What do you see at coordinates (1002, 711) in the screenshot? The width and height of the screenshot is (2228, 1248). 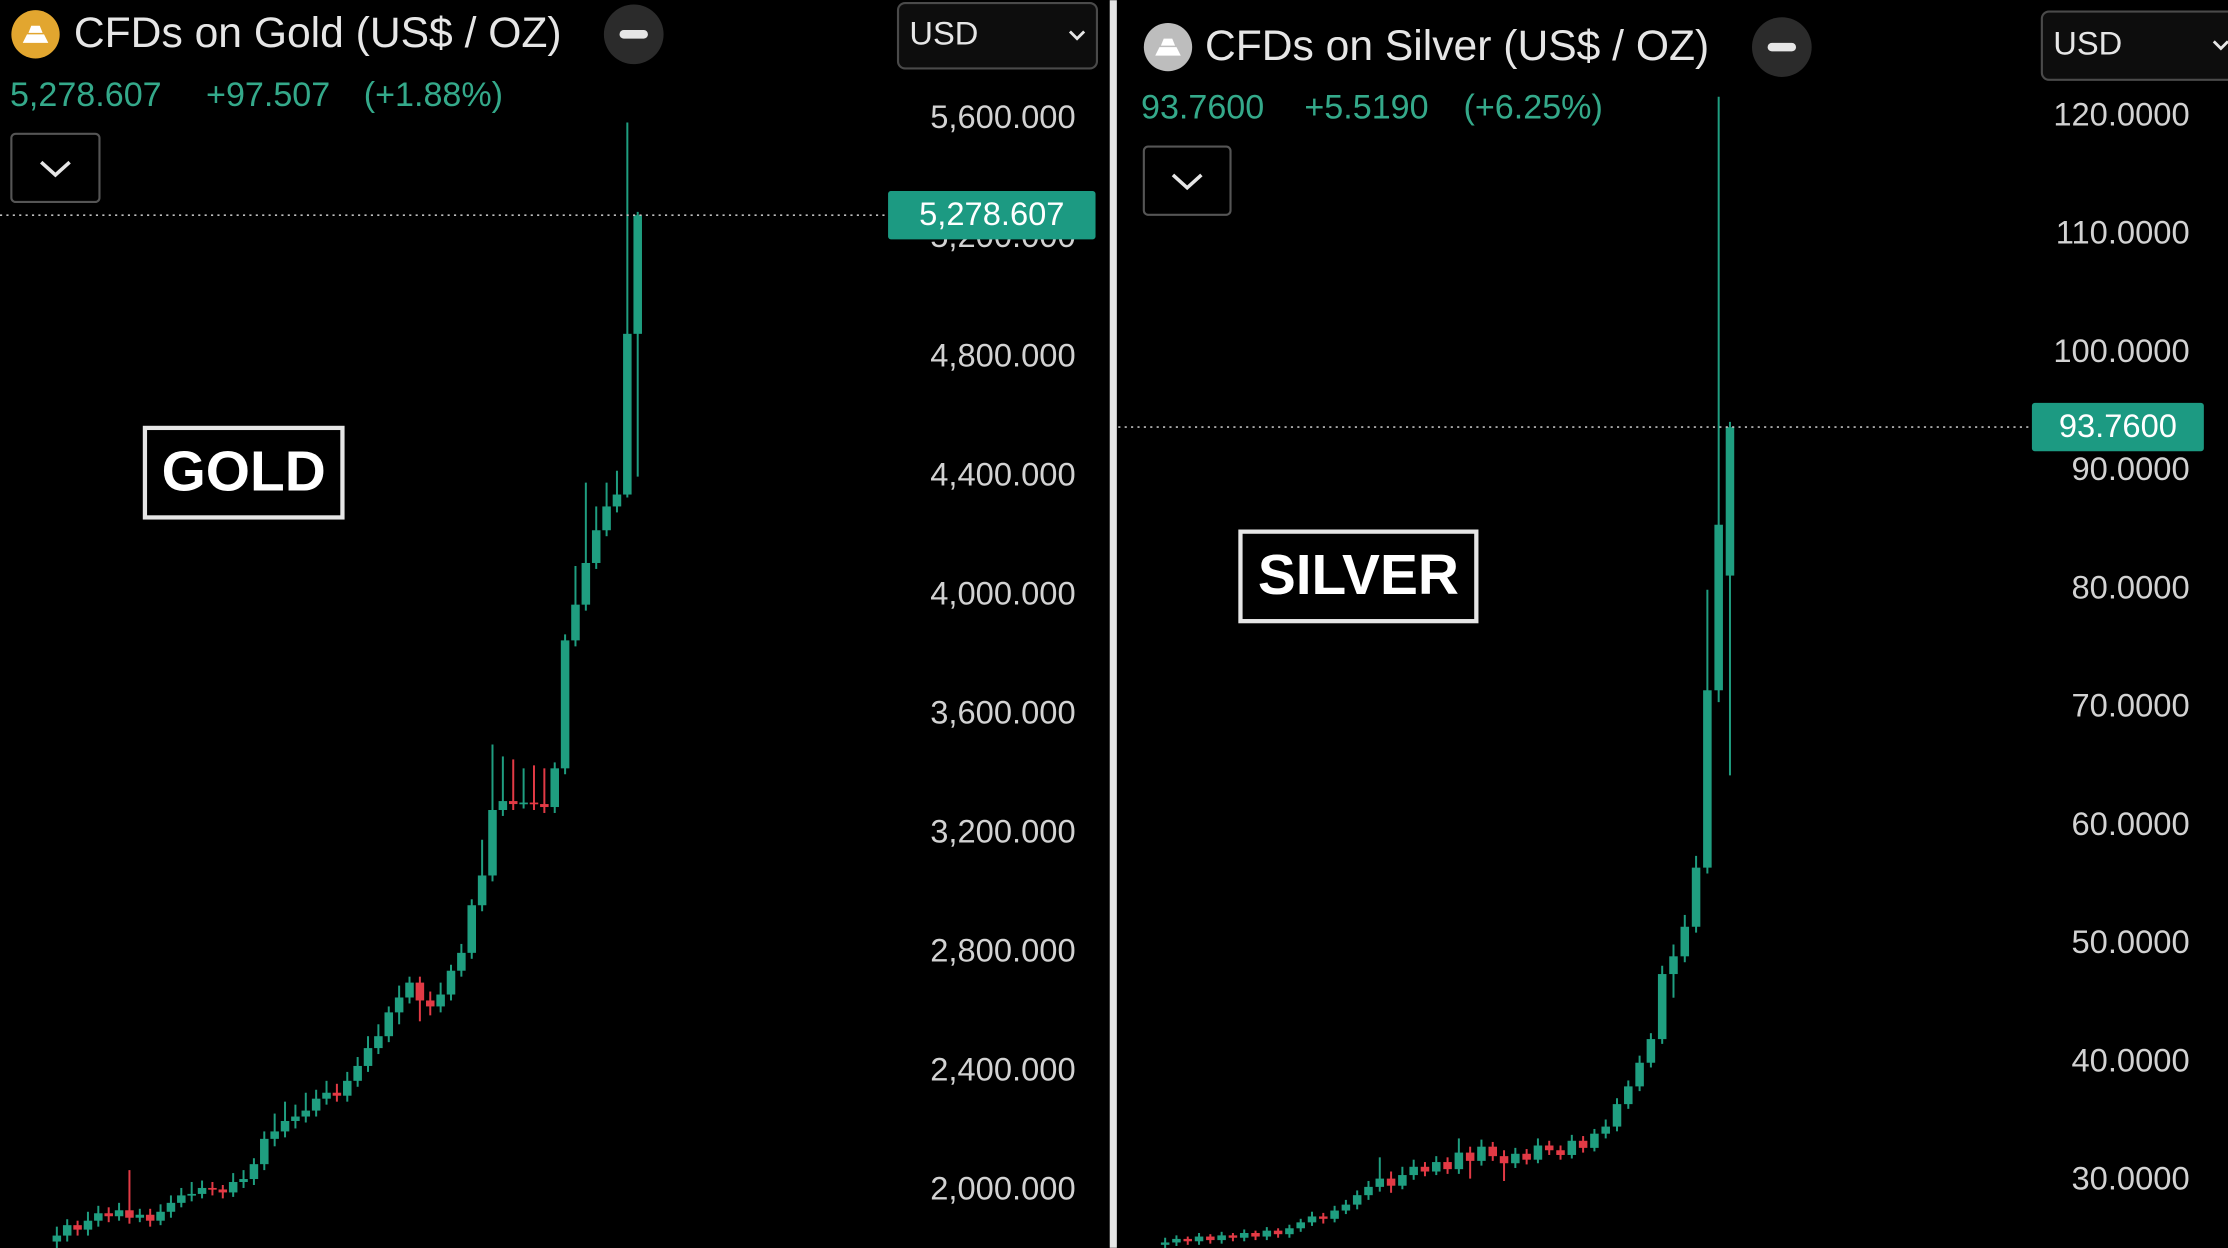 I see `y-tick-label: 3,600.000` at bounding box center [1002, 711].